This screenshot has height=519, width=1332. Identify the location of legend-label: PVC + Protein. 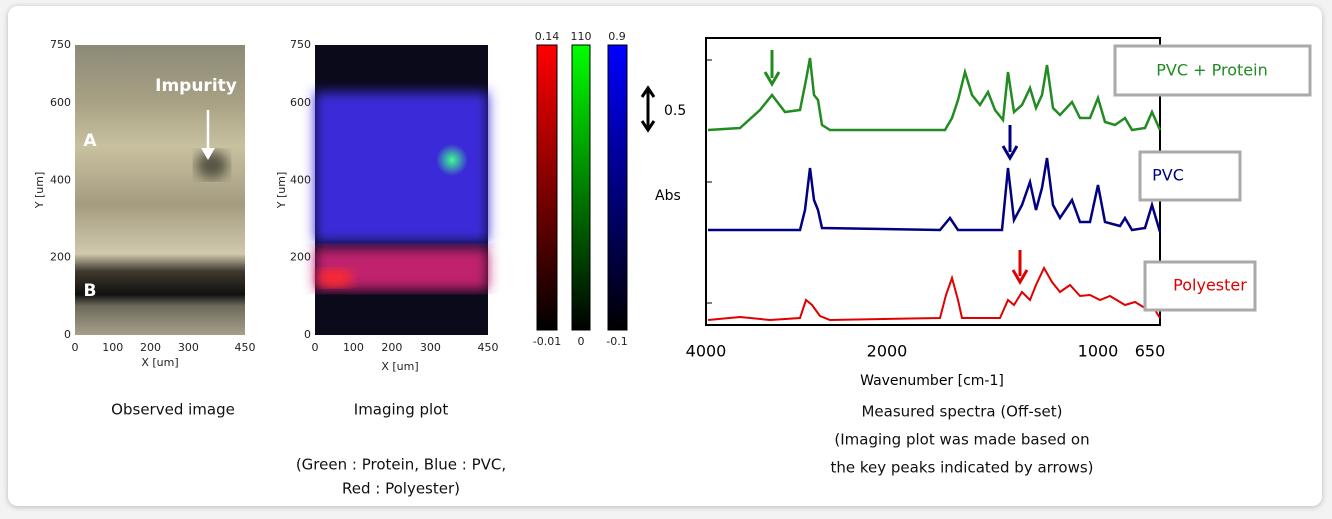
(1211, 70).